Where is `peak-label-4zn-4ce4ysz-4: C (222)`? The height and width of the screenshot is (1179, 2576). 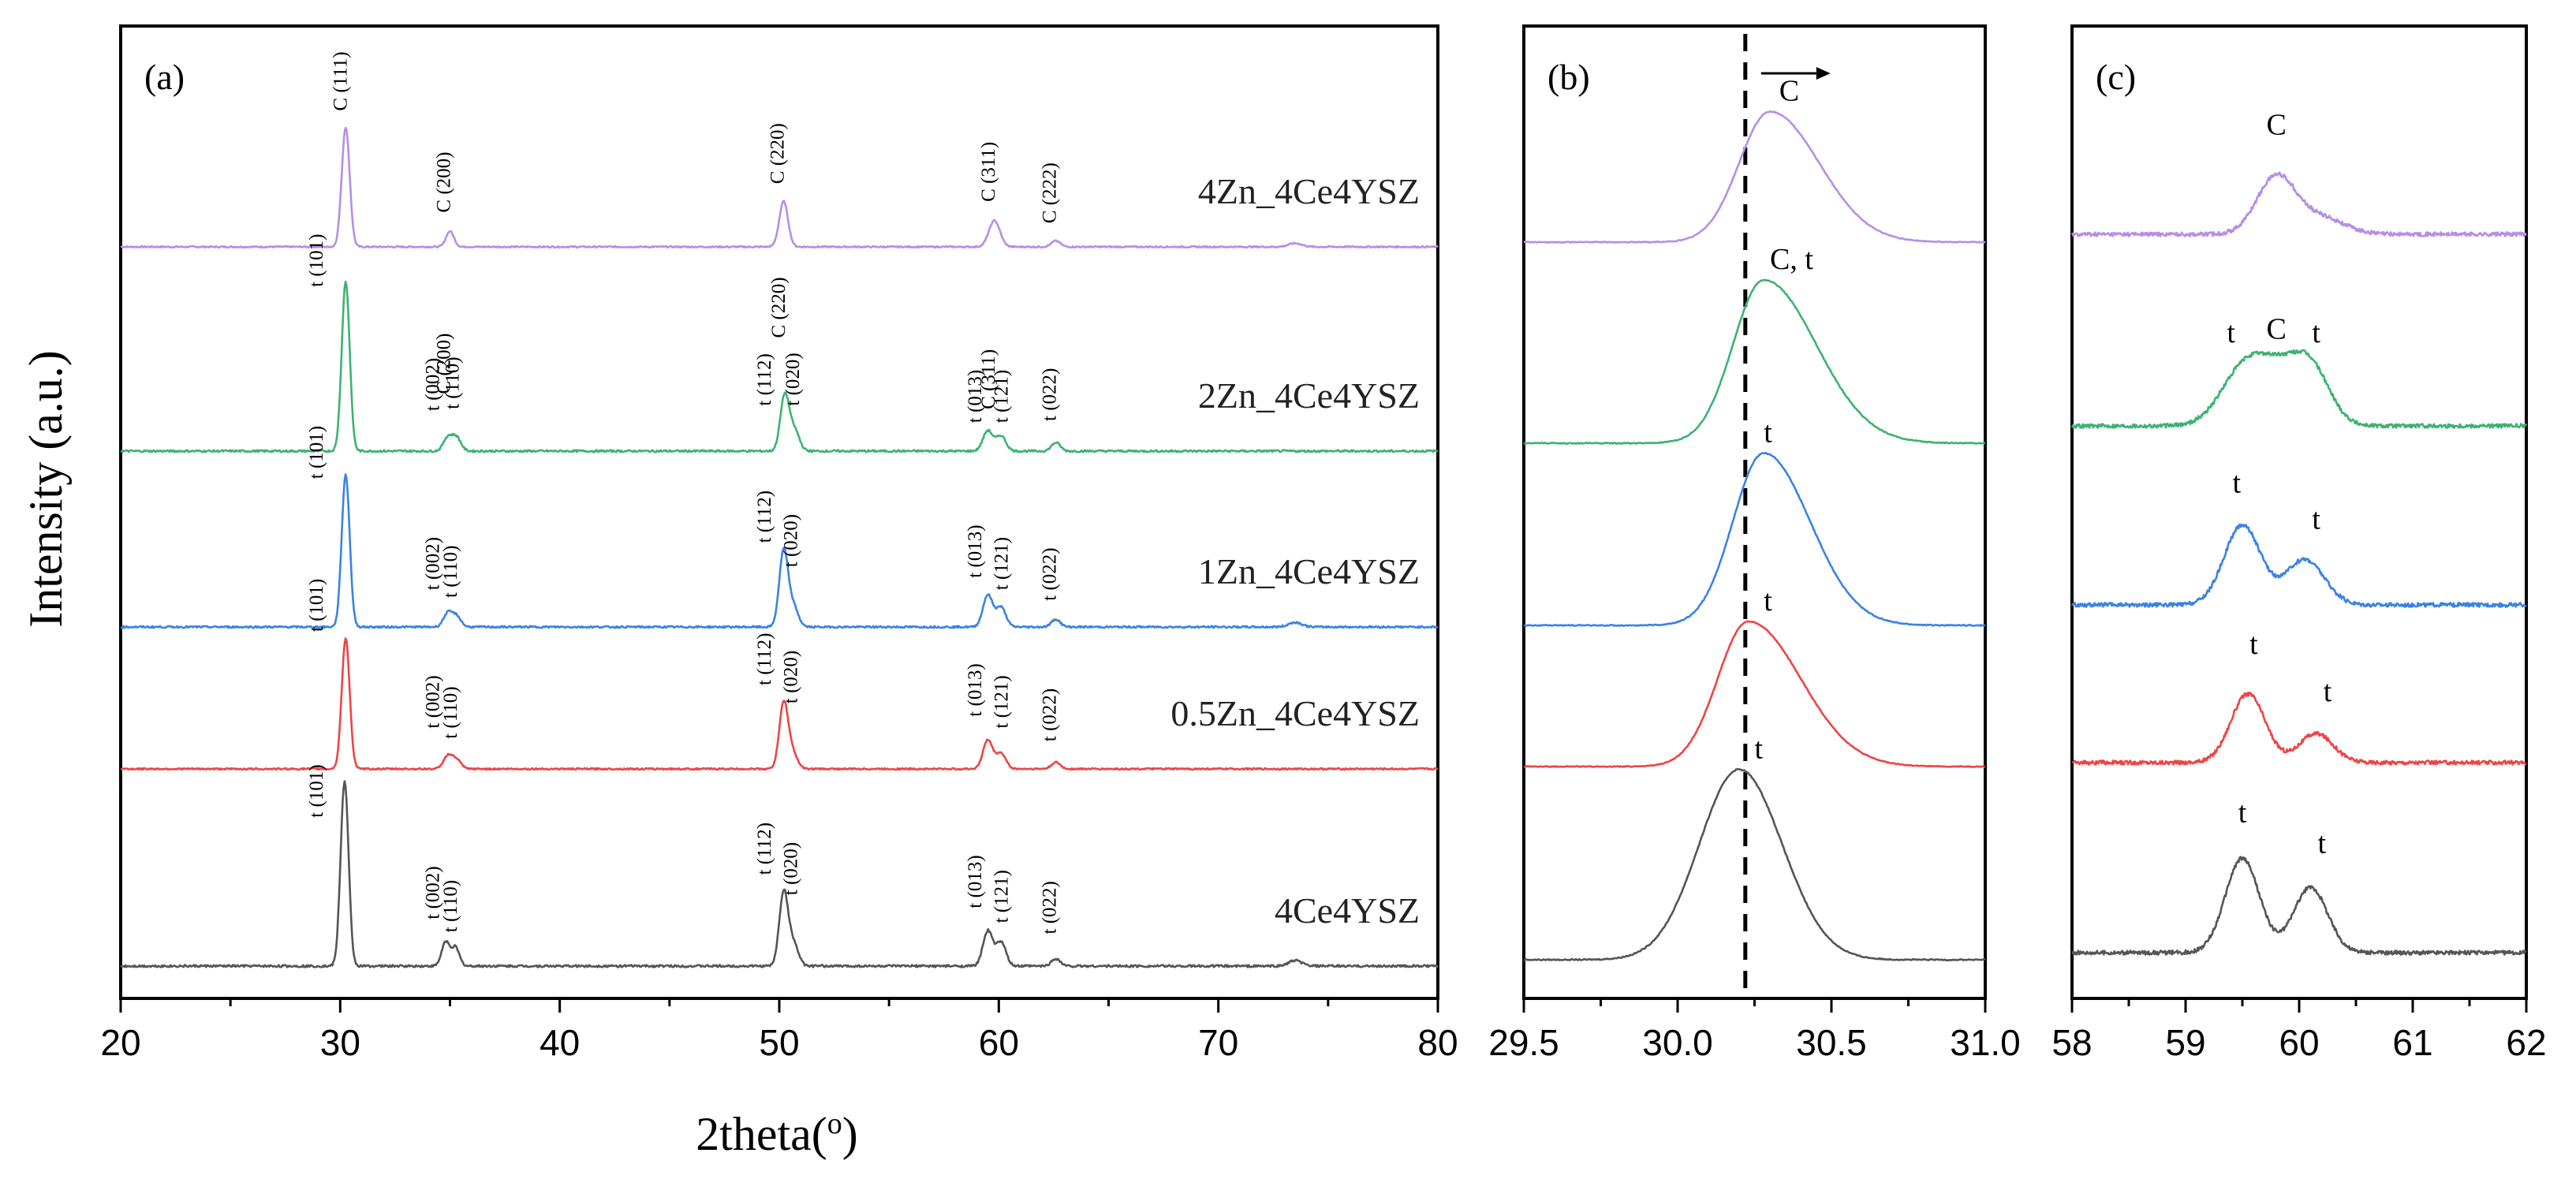
peak-label-4zn-4ce4ysz-4: C (222) is located at coordinates (1050, 192).